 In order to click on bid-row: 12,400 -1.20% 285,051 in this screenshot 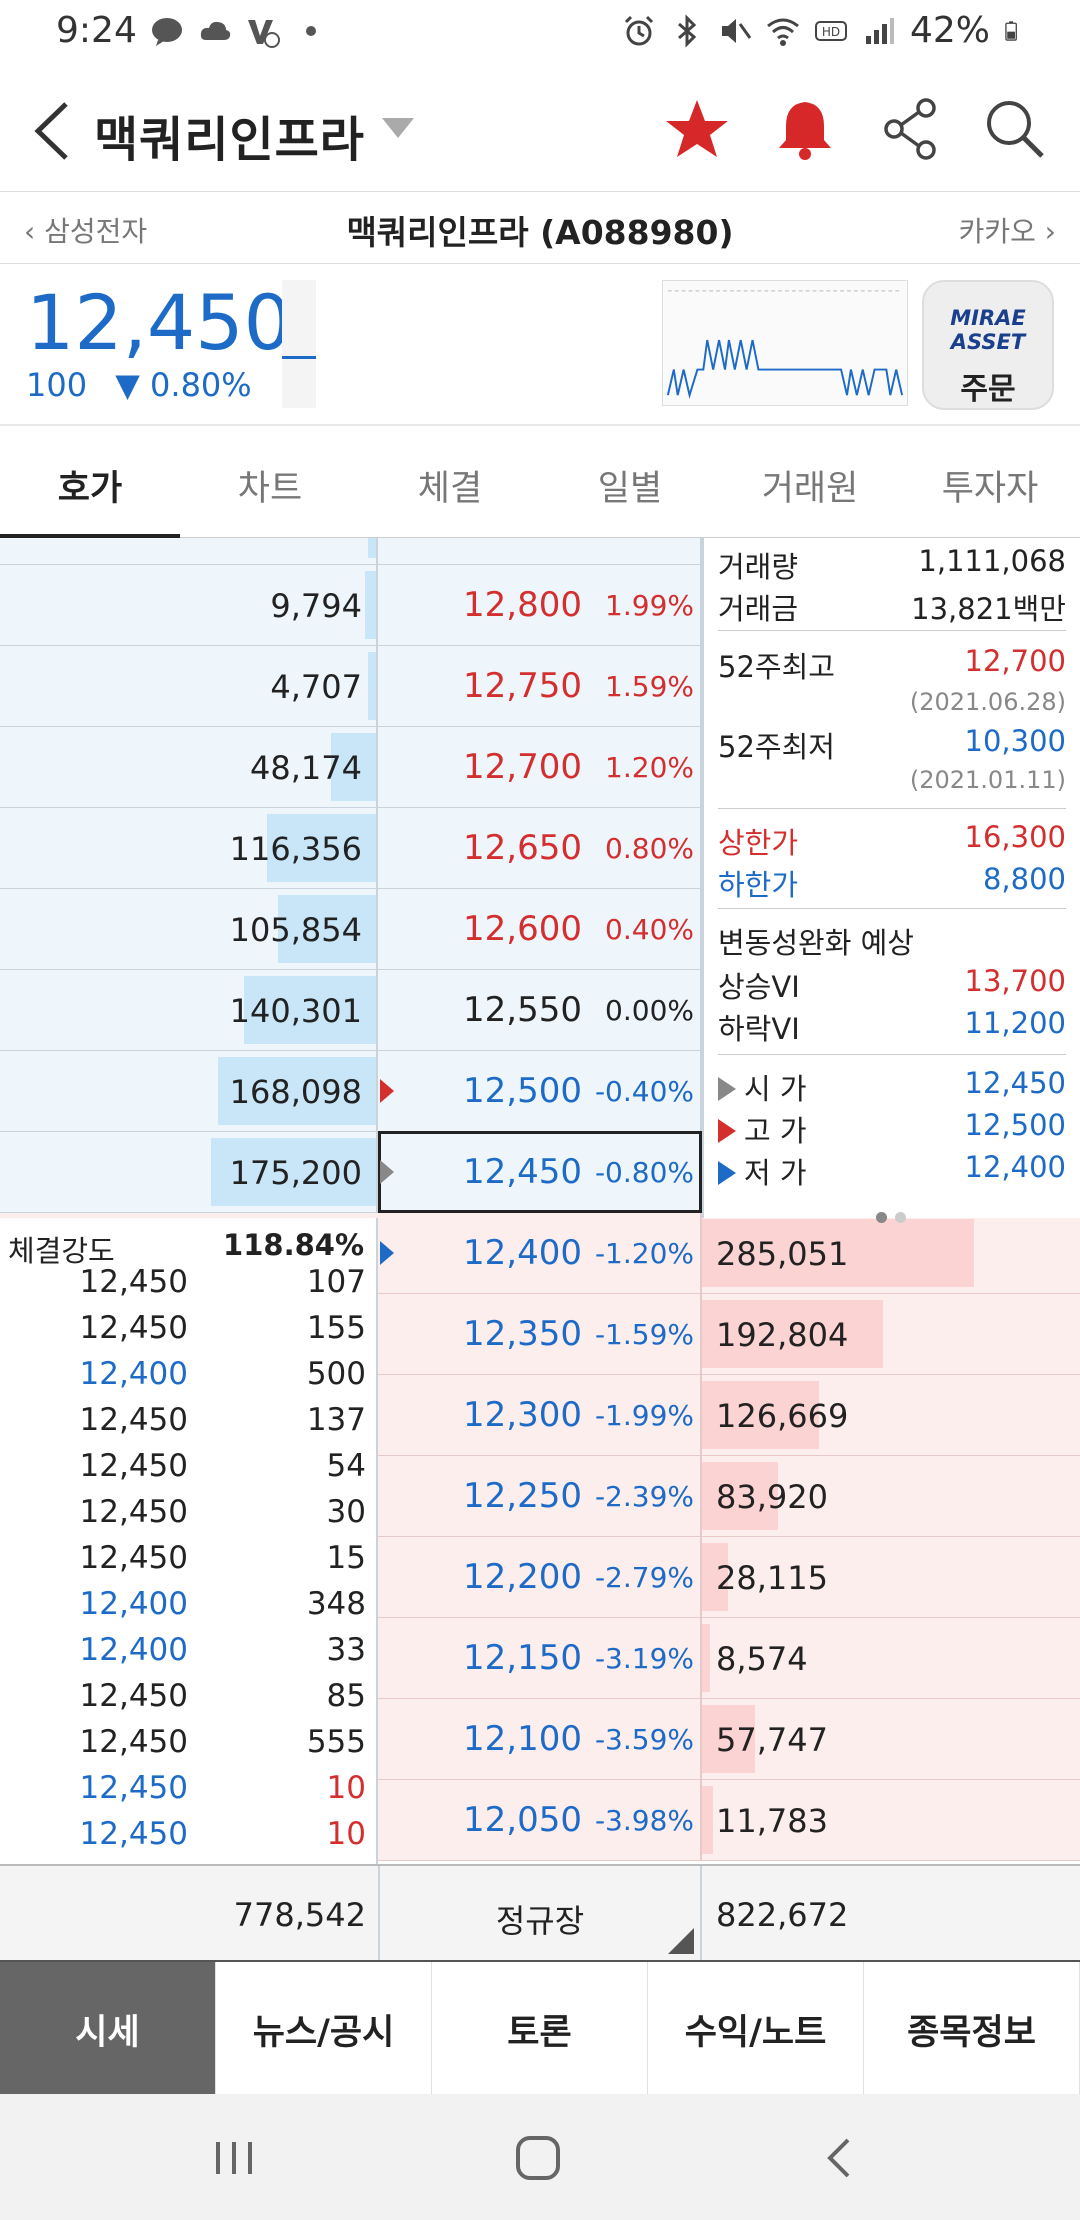, I will do `click(540, 1253)`.